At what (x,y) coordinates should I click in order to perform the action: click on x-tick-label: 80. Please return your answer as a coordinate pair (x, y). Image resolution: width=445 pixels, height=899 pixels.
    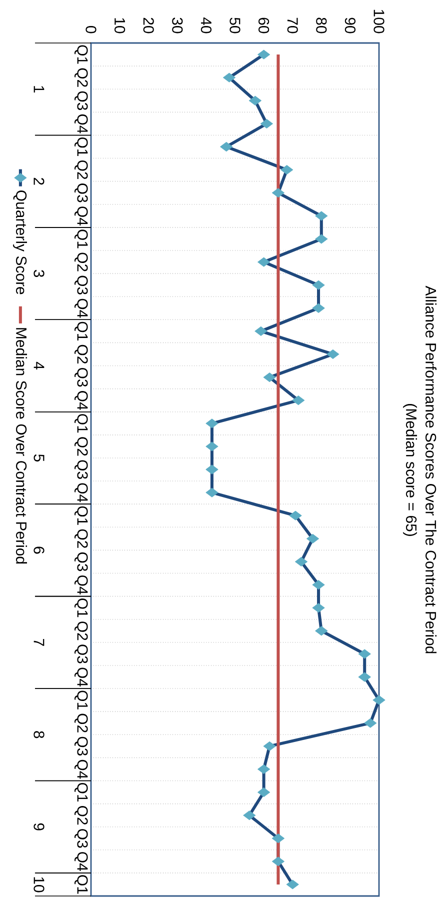
    Looking at the image, I should click on (321, 26).